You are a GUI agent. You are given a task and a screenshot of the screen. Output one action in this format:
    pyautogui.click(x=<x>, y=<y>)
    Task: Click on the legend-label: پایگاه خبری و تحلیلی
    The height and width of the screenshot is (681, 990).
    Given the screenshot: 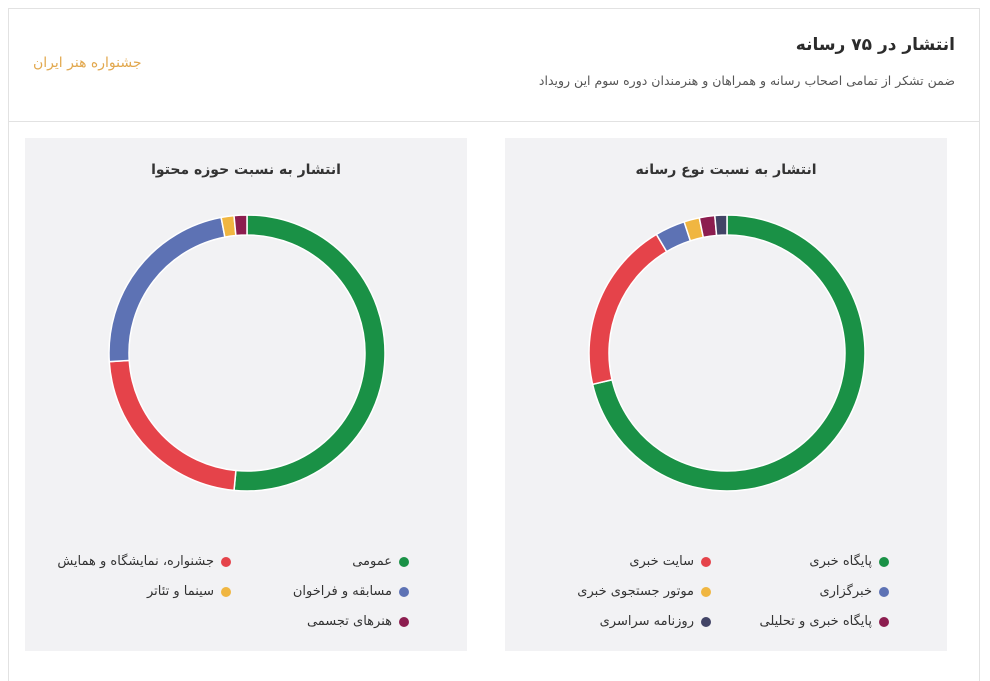 What is the action you would take?
    pyautogui.click(x=815, y=621)
    